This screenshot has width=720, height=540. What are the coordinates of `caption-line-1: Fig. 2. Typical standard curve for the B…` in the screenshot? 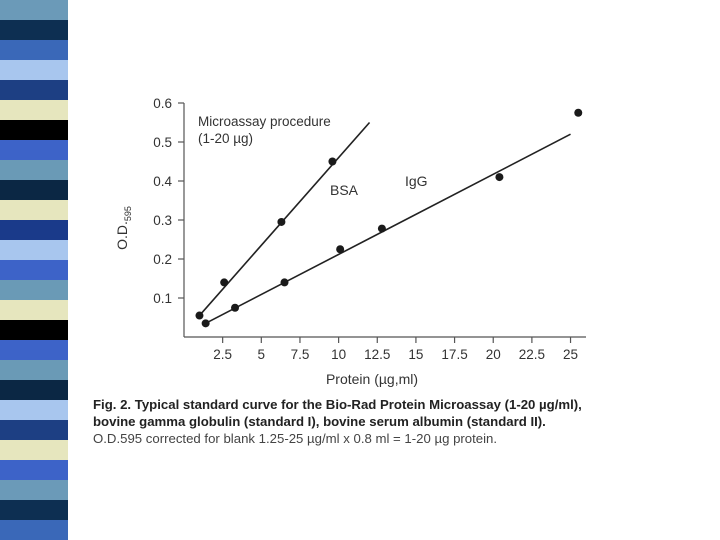 It's located at (337, 404).